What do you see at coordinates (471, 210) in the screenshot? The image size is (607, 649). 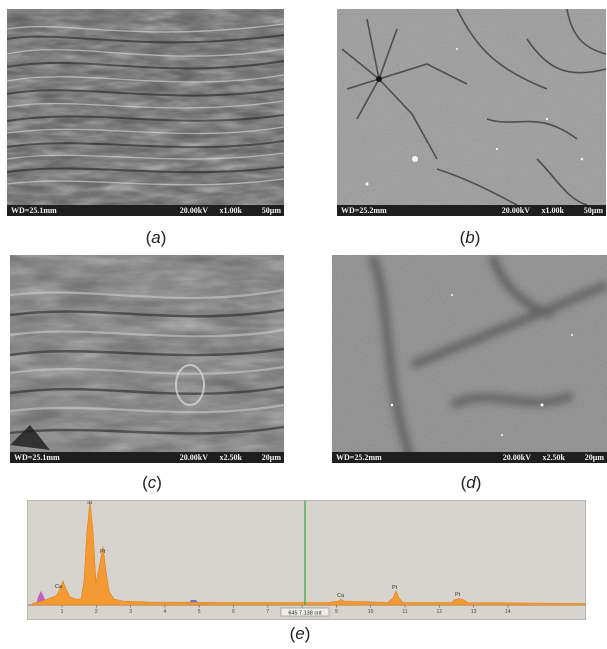 I see `sem-info-bar: WD=25.2mm 20.00kV x1.00k 50μm` at bounding box center [471, 210].